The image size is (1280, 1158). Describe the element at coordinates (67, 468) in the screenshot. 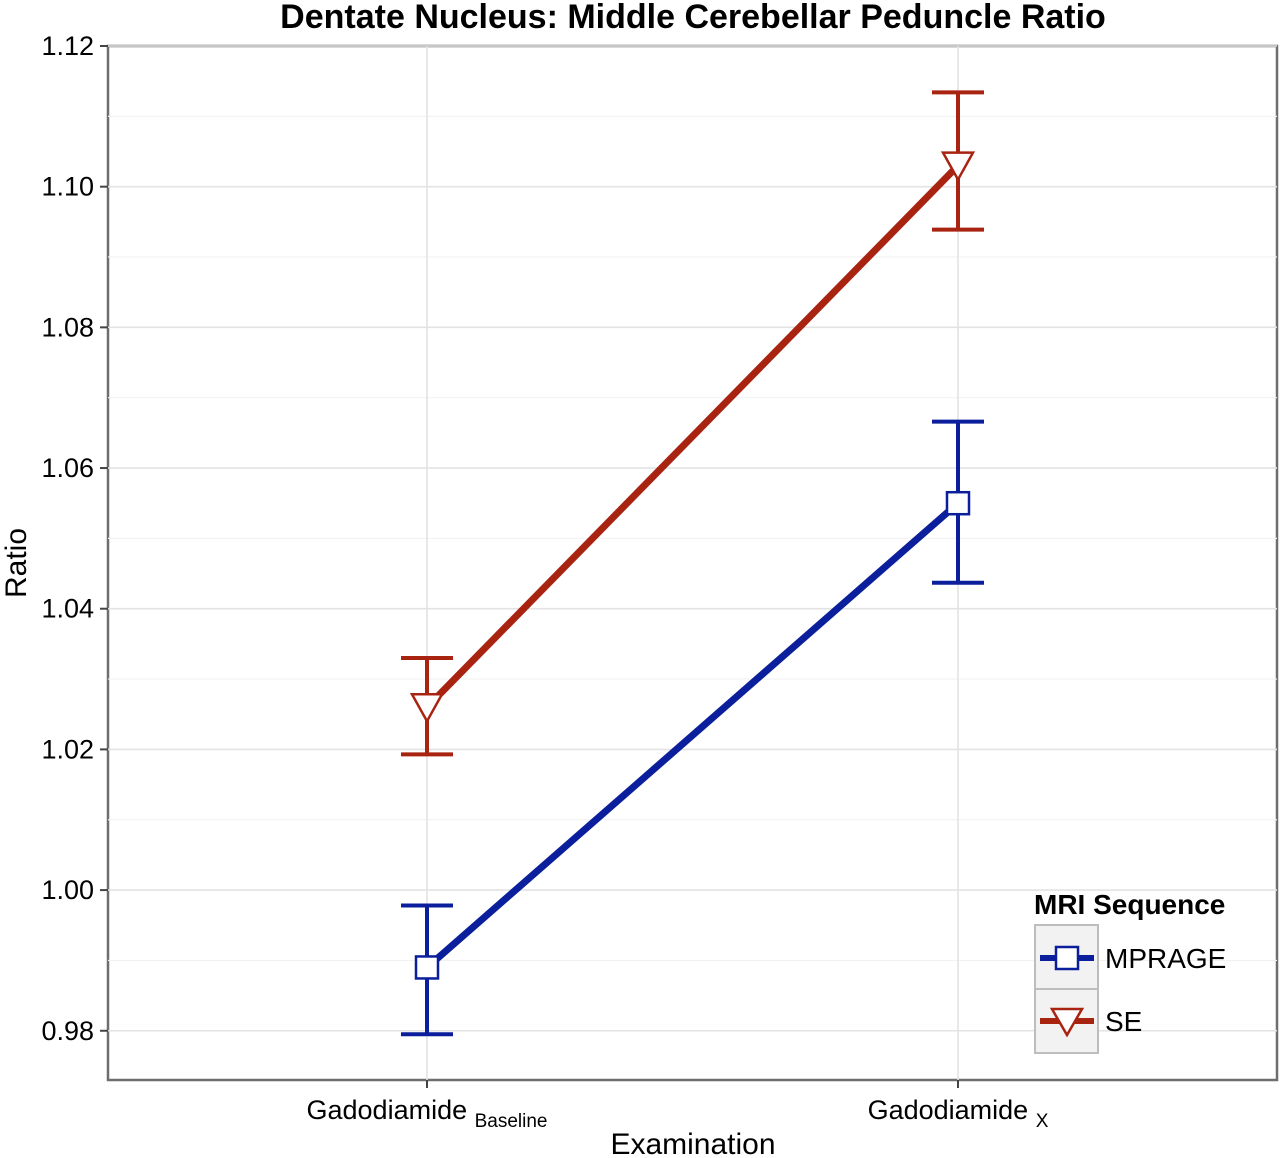

I see `y-tick-label: 1.06` at that location.